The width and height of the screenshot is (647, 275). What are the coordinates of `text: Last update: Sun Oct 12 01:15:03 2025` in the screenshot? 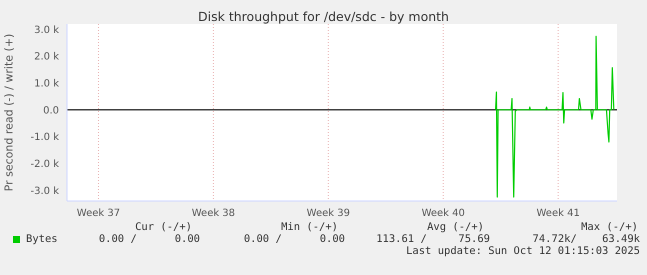 It's located at (523, 251).